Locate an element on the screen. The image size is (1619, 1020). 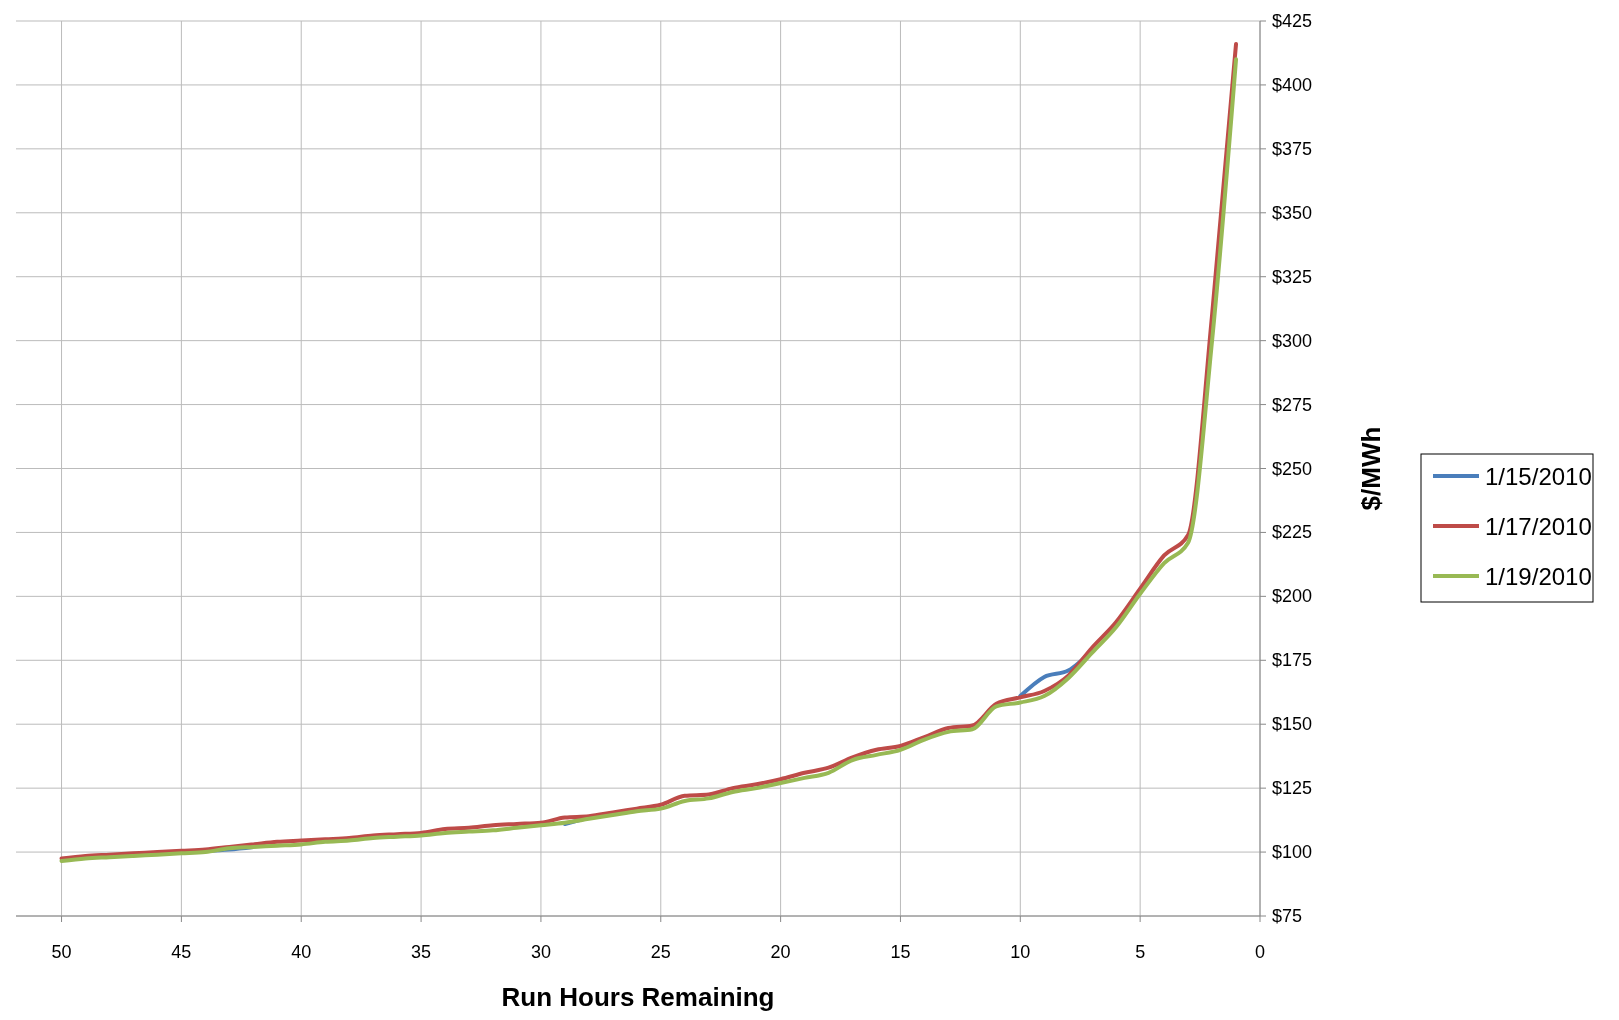
y-tick-label: $150 is located at coordinates (1292, 724).